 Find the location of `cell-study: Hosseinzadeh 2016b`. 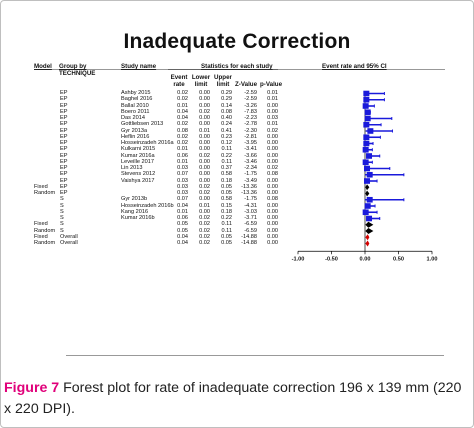

cell-study: Hosseinzadeh 2016b is located at coordinates (147, 205).